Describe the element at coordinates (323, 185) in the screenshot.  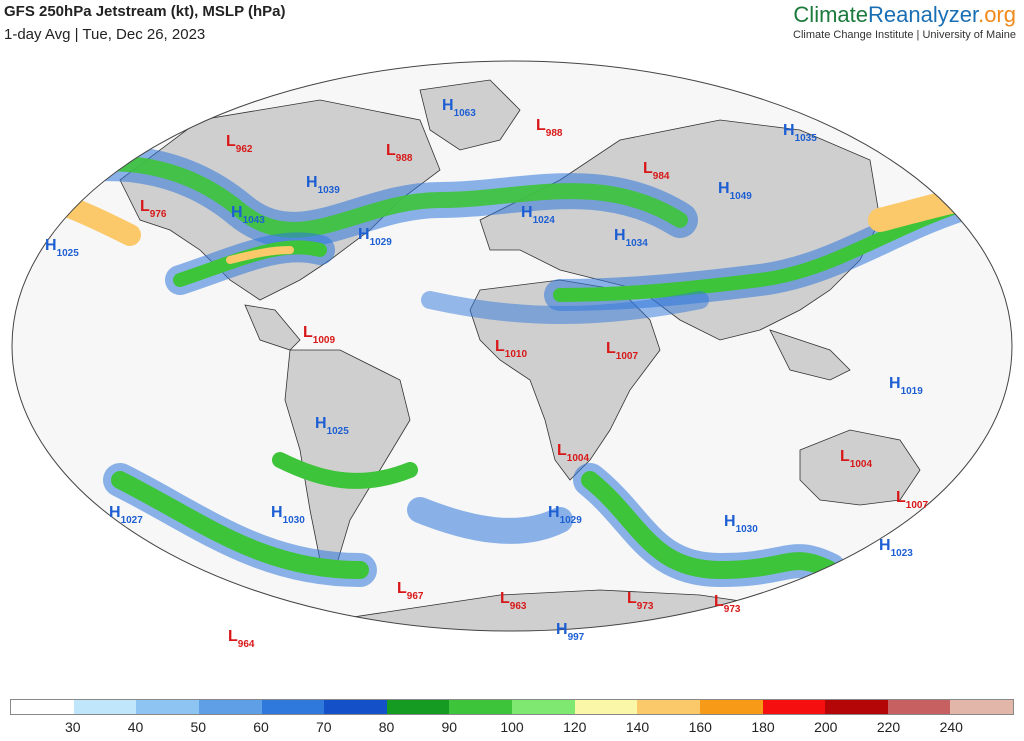
I see `high-pressure-label: H1039` at that location.